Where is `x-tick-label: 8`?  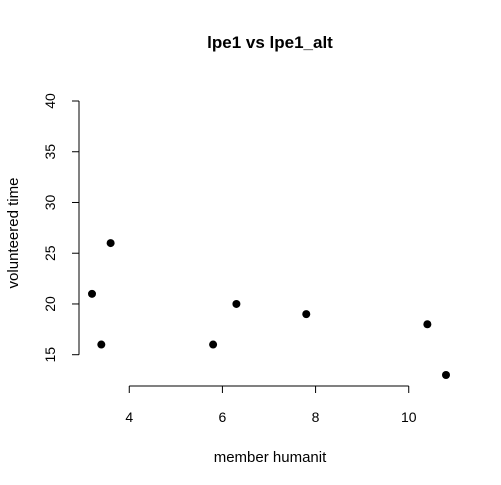 x-tick-label: 8 is located at coordinates (316, 417).